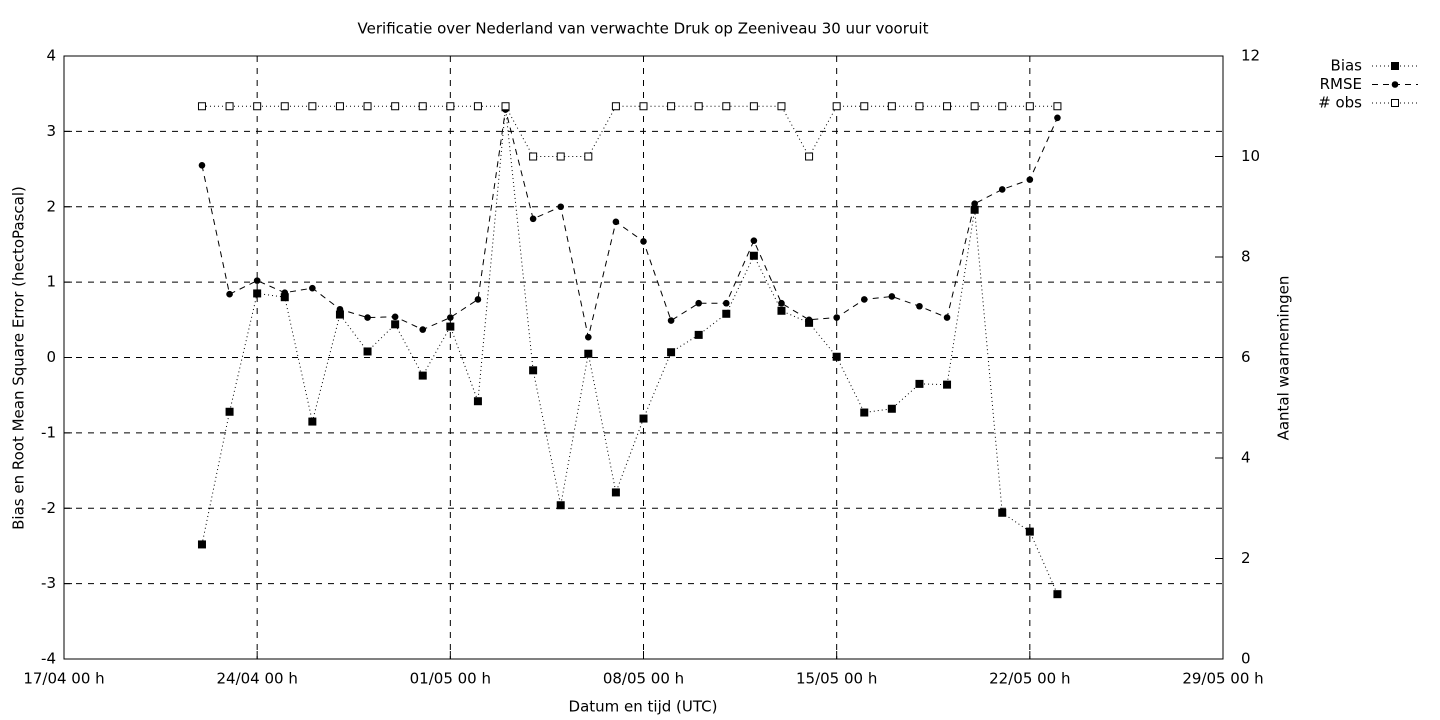 This screenshot has height=720, width=1440. I want to click on y2-tick-label: 4, so click(1246, 458).